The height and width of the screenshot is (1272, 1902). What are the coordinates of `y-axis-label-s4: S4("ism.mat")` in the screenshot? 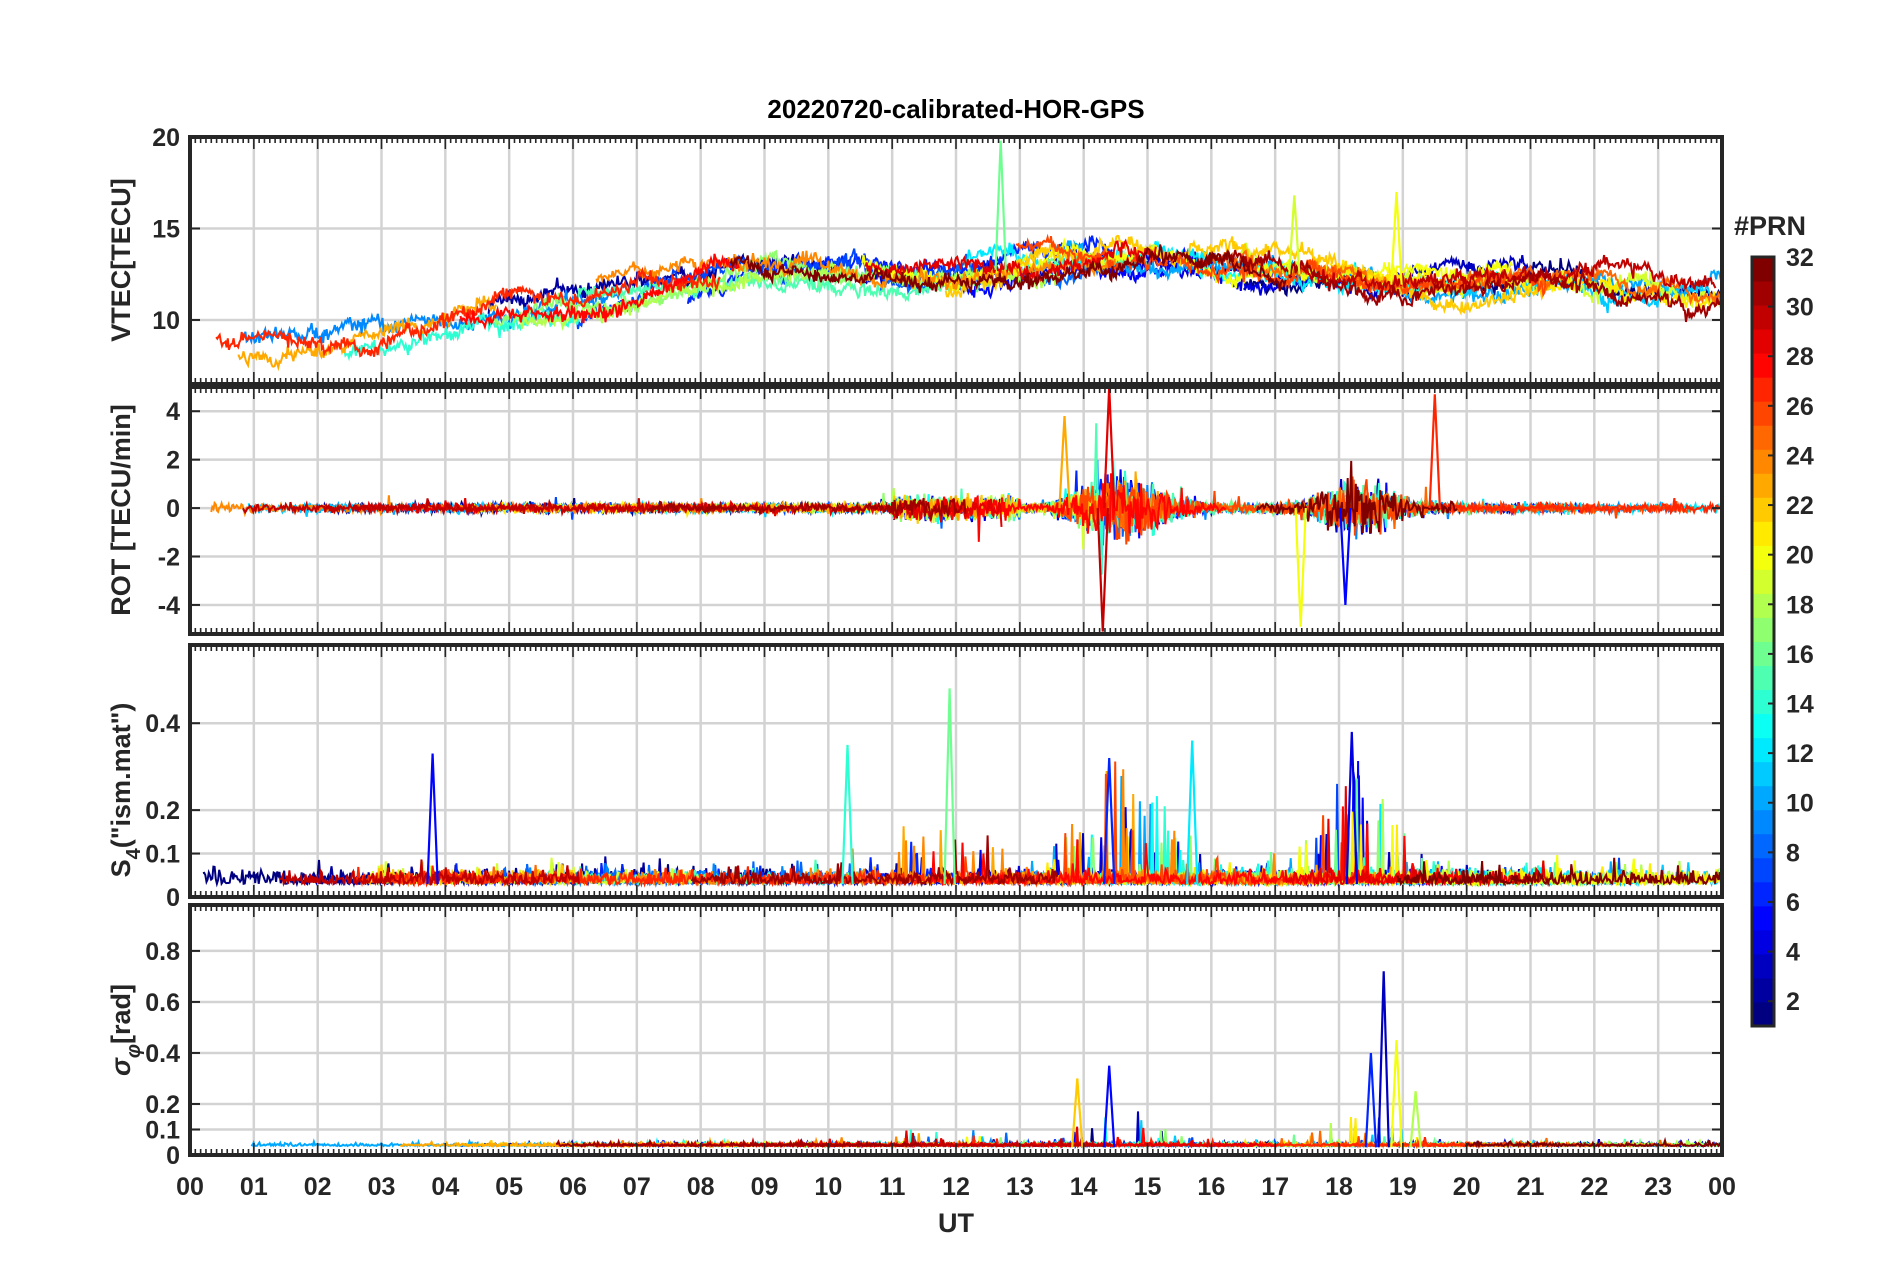 It's located at (125, 790).